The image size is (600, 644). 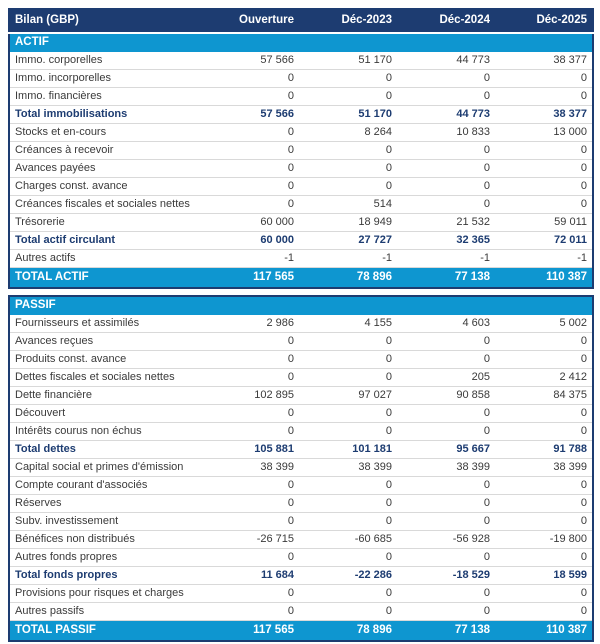 What do you see at coordinates (105, 324) in the screenshot?
I see `row-label: Fournisseurs et assimilés` at bounding box center [105, 324].